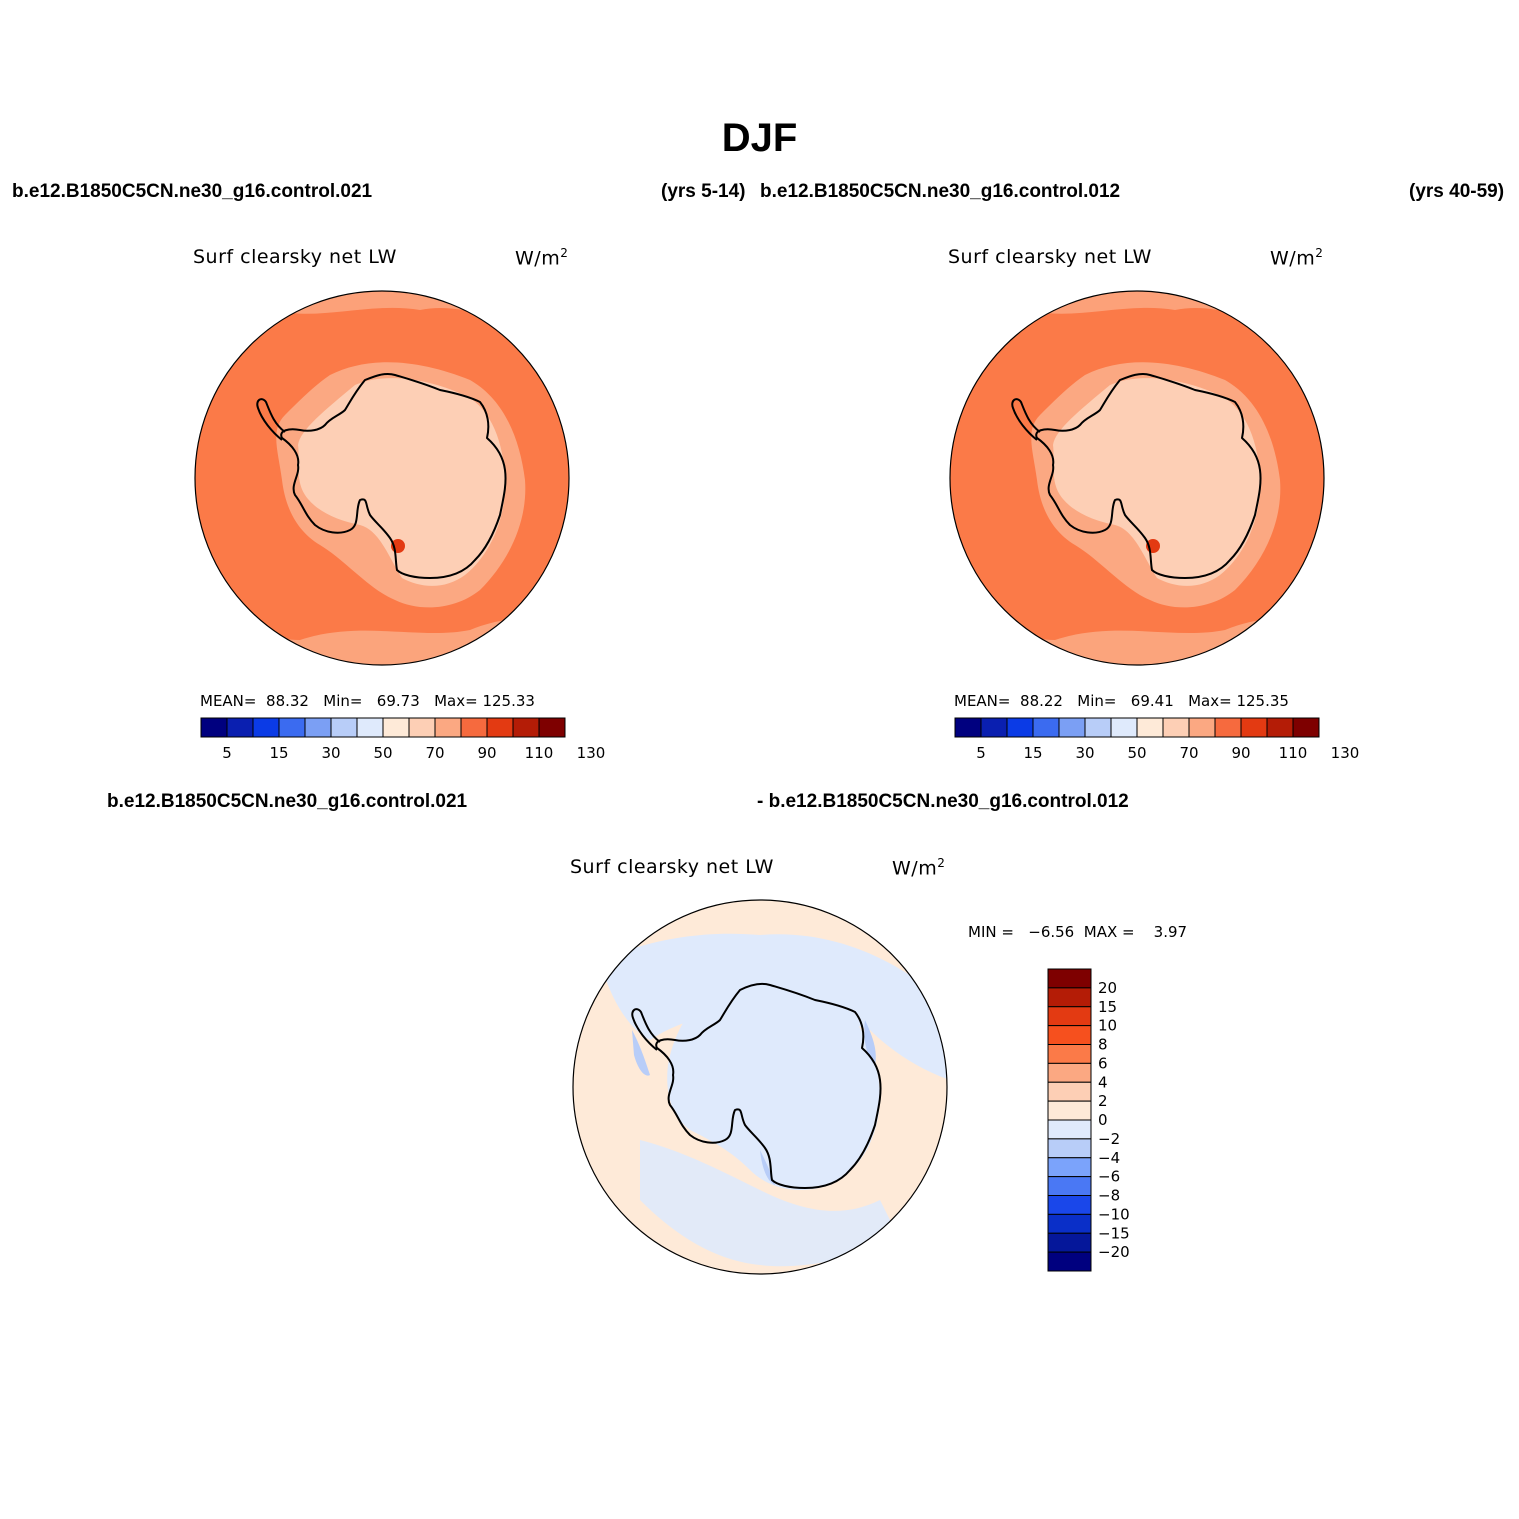  What do you see at coordinates (919, 868) in the screenshot?
I see `diff-units-label: W/m2` at bounding box center [919, 868].